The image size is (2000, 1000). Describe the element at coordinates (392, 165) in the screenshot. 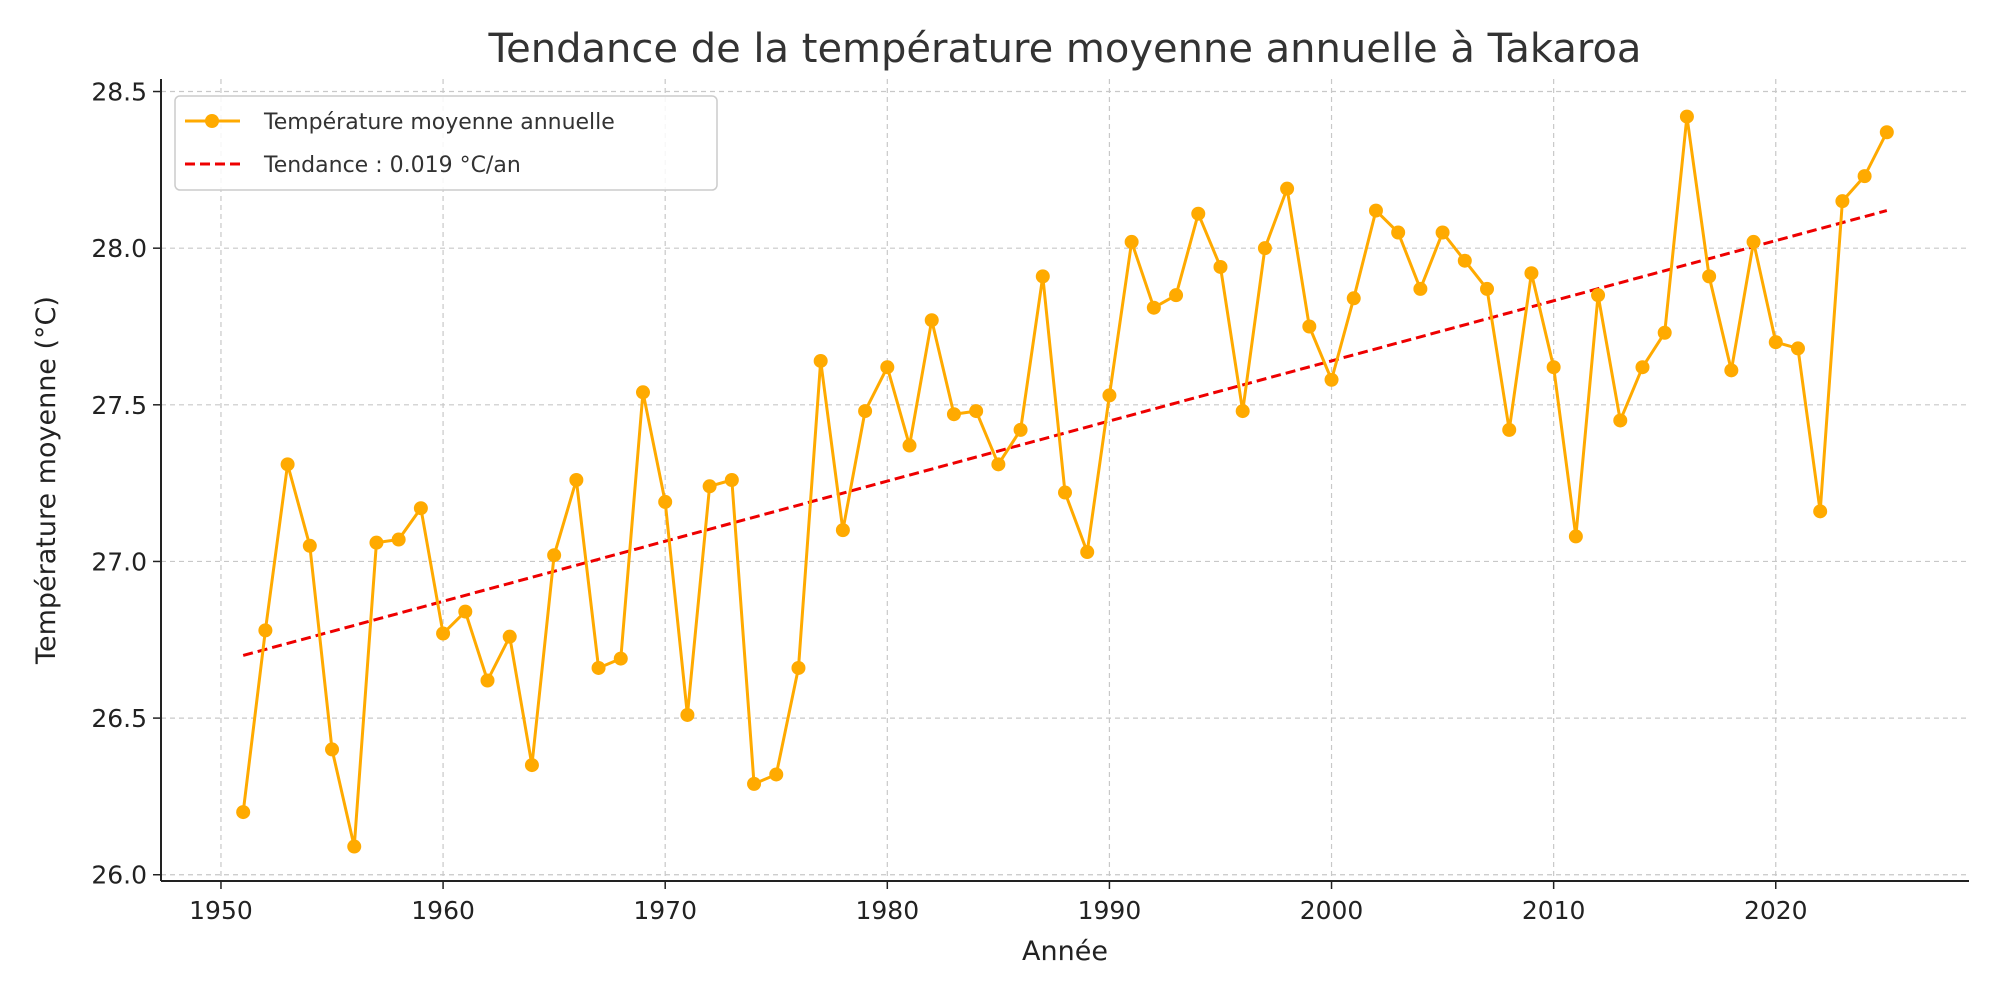

I see `legend-label-trend: Tendance : 0.019 °C/an` at that location.